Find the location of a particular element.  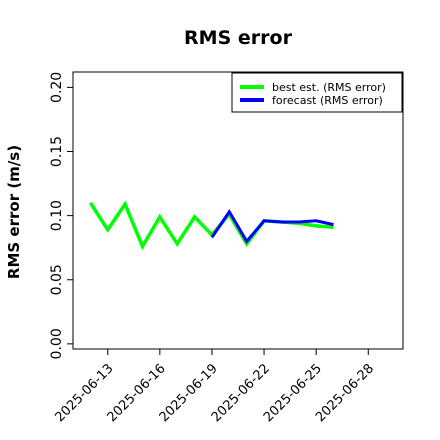

y-tick-label: 0.05 is located at coordinates (57, 279).